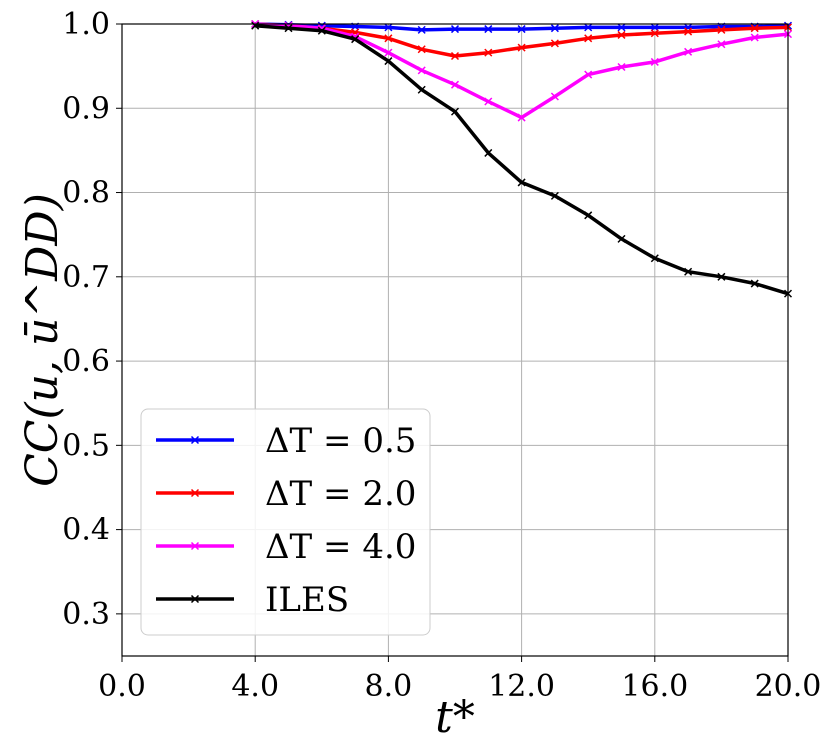  I want to click on y-tick-label: 0.8, so click(86, 193).